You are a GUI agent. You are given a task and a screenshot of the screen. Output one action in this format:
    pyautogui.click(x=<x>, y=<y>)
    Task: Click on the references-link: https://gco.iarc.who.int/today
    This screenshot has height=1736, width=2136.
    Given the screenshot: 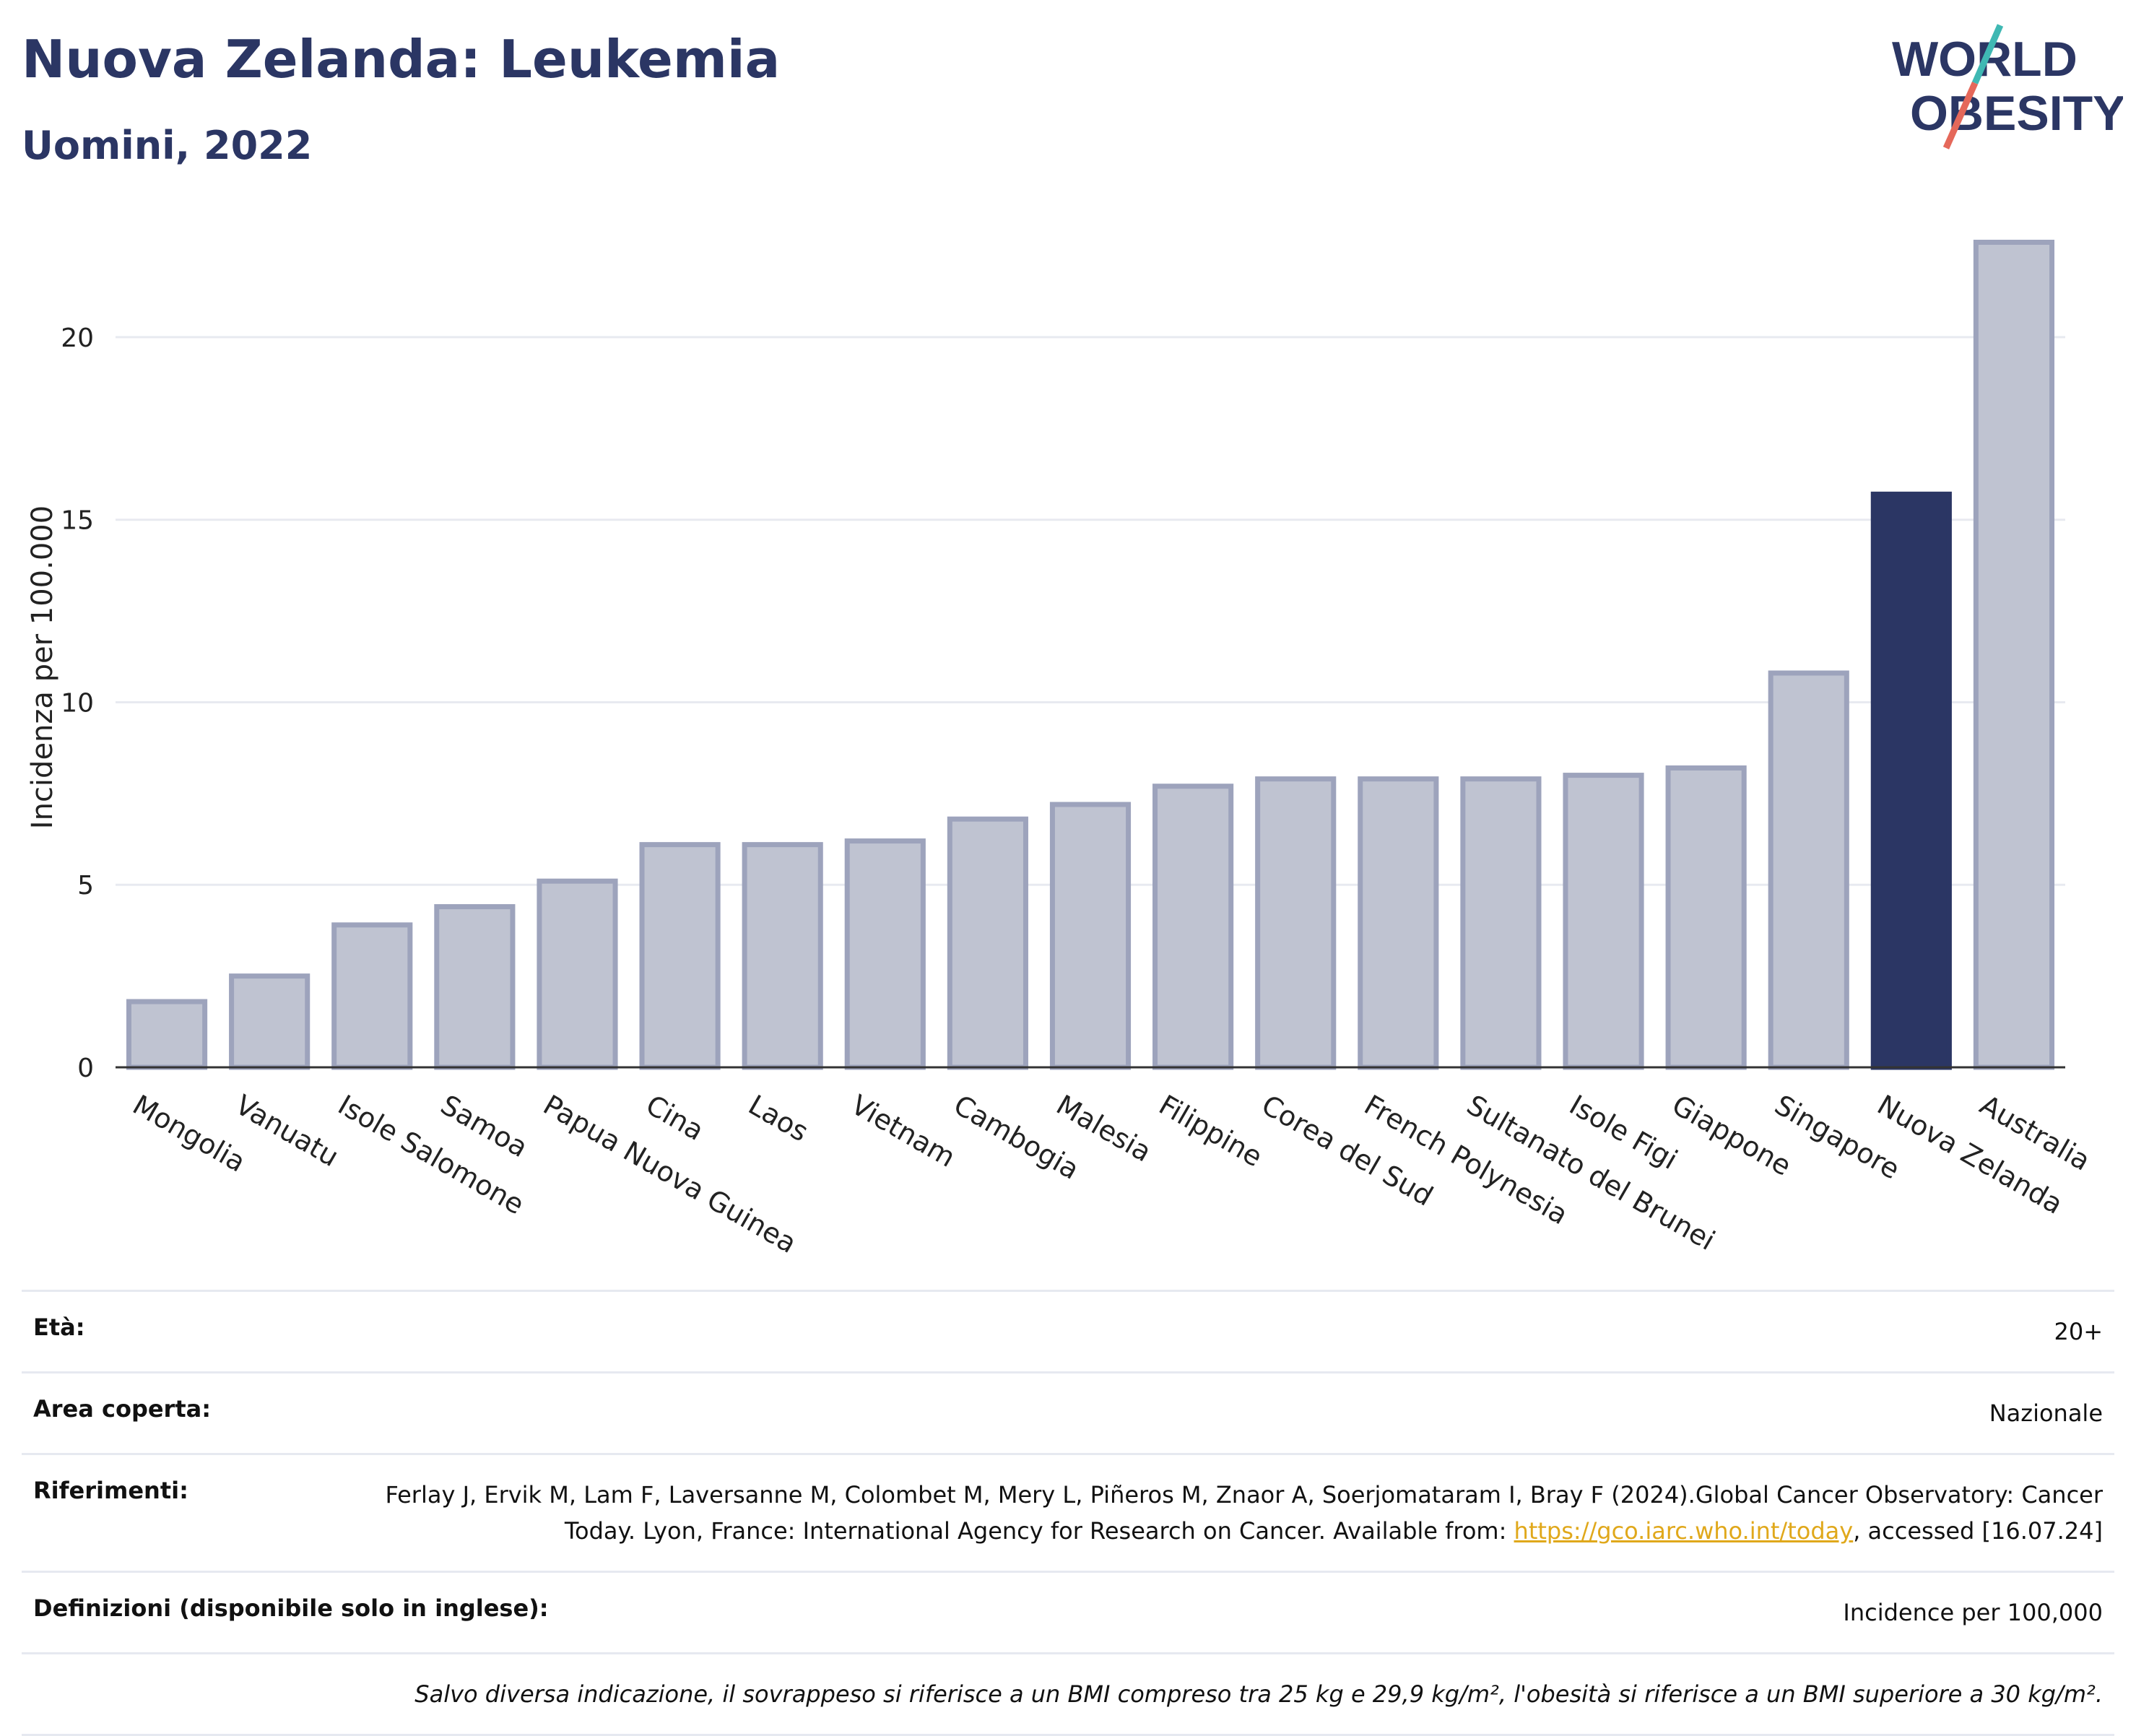 What is the action you would take?
    pyautogui.click(x=1684, y=1531)
    